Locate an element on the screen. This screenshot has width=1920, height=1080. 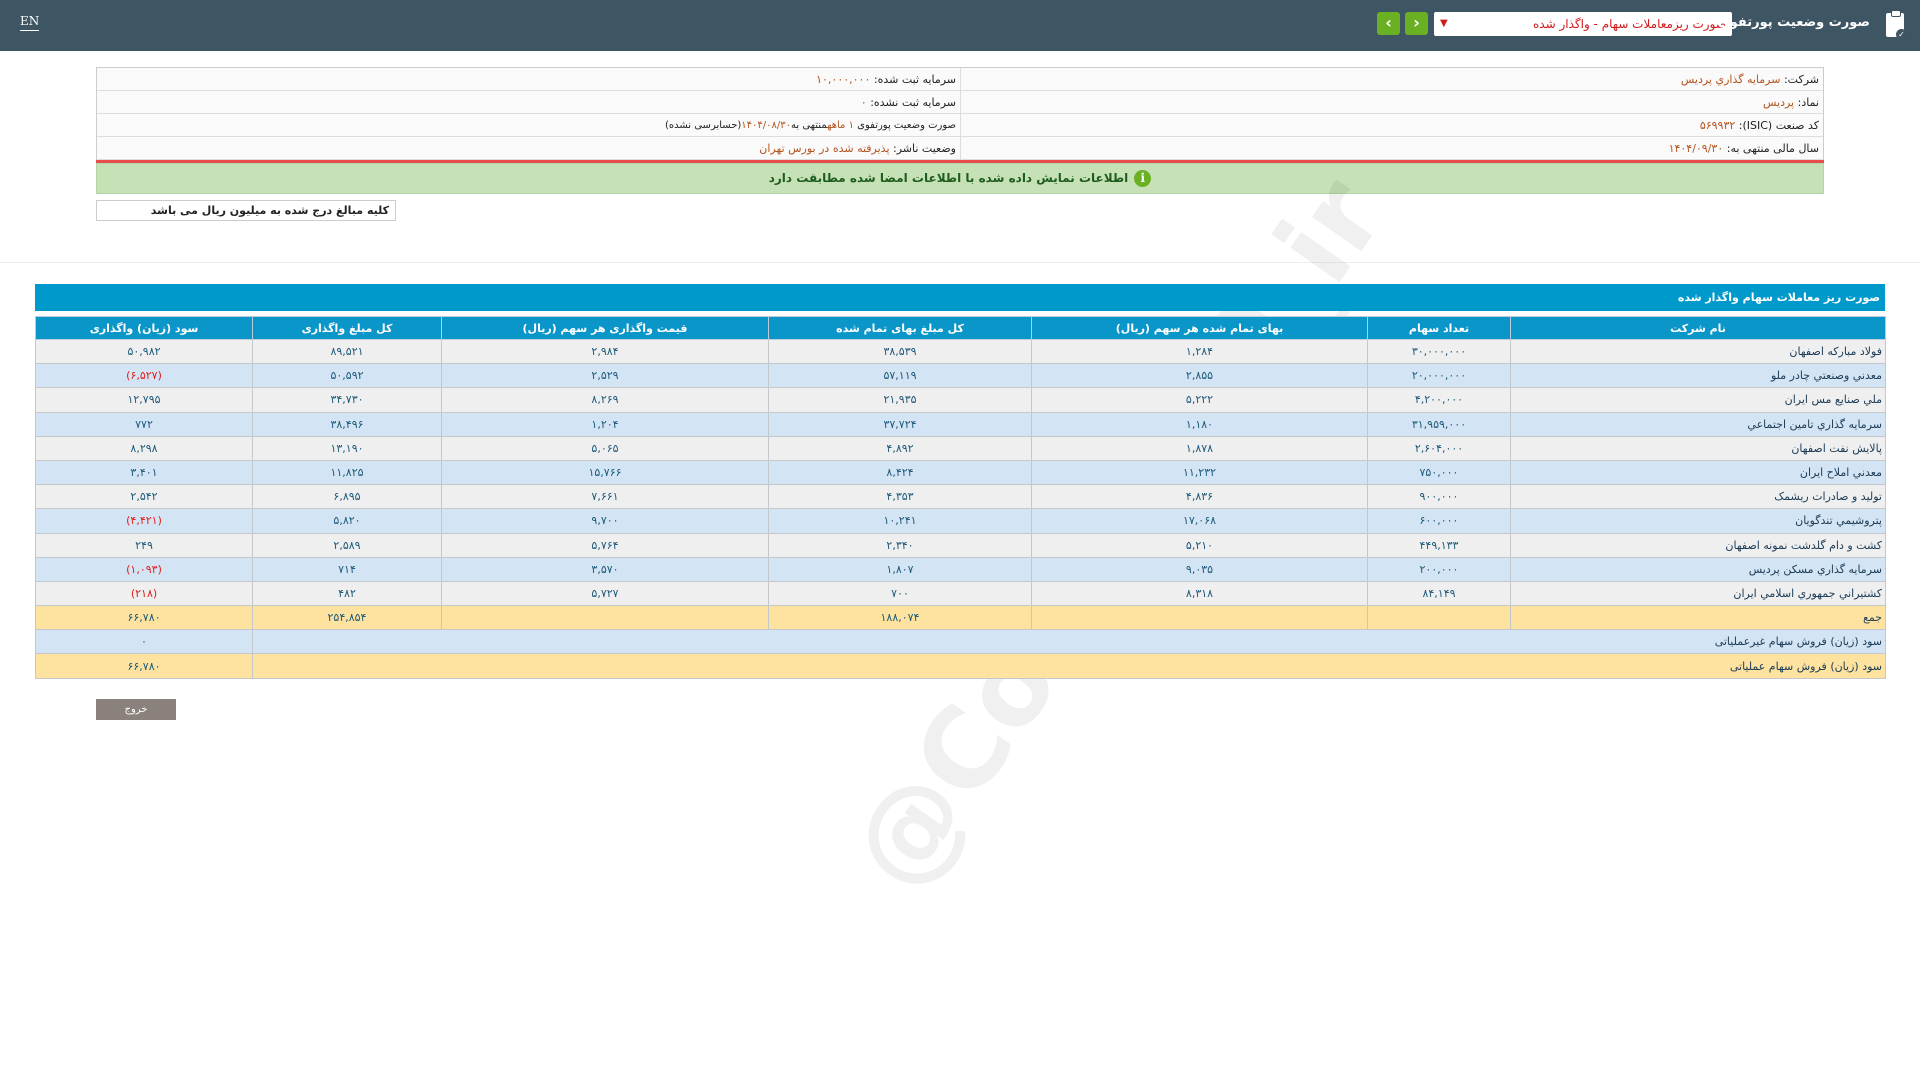
chevron-right-icon: › is located at coordinates (1416, 23).